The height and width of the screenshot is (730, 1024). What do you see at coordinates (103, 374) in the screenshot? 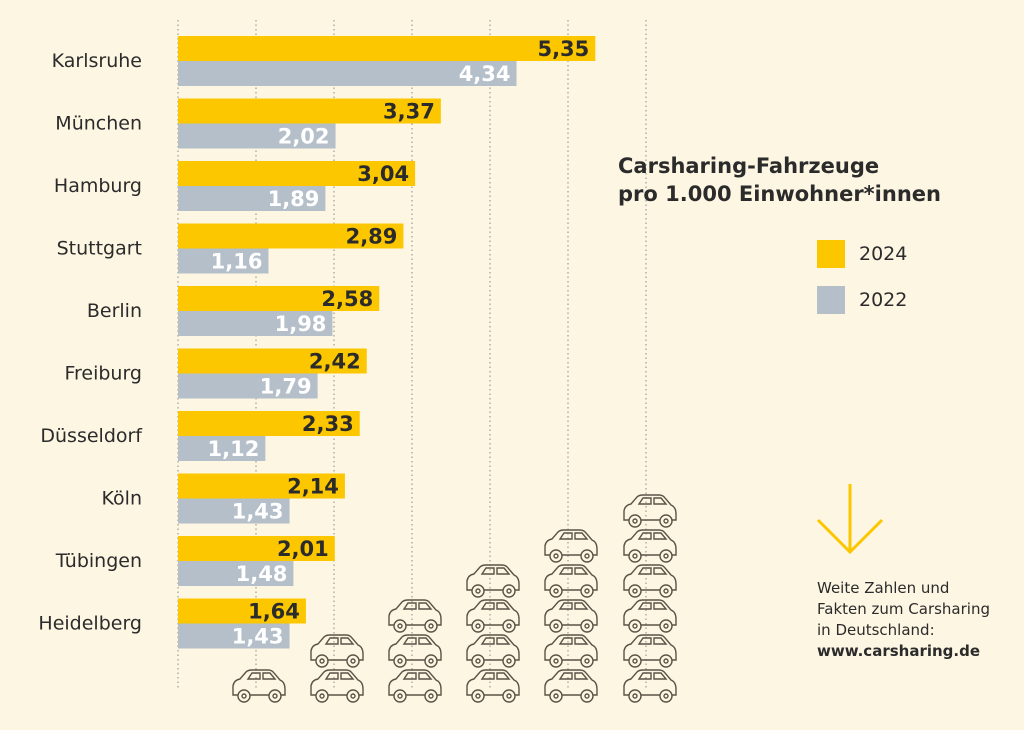
I see `category-label-5: Freiburg` at bounding box center [103, 374].